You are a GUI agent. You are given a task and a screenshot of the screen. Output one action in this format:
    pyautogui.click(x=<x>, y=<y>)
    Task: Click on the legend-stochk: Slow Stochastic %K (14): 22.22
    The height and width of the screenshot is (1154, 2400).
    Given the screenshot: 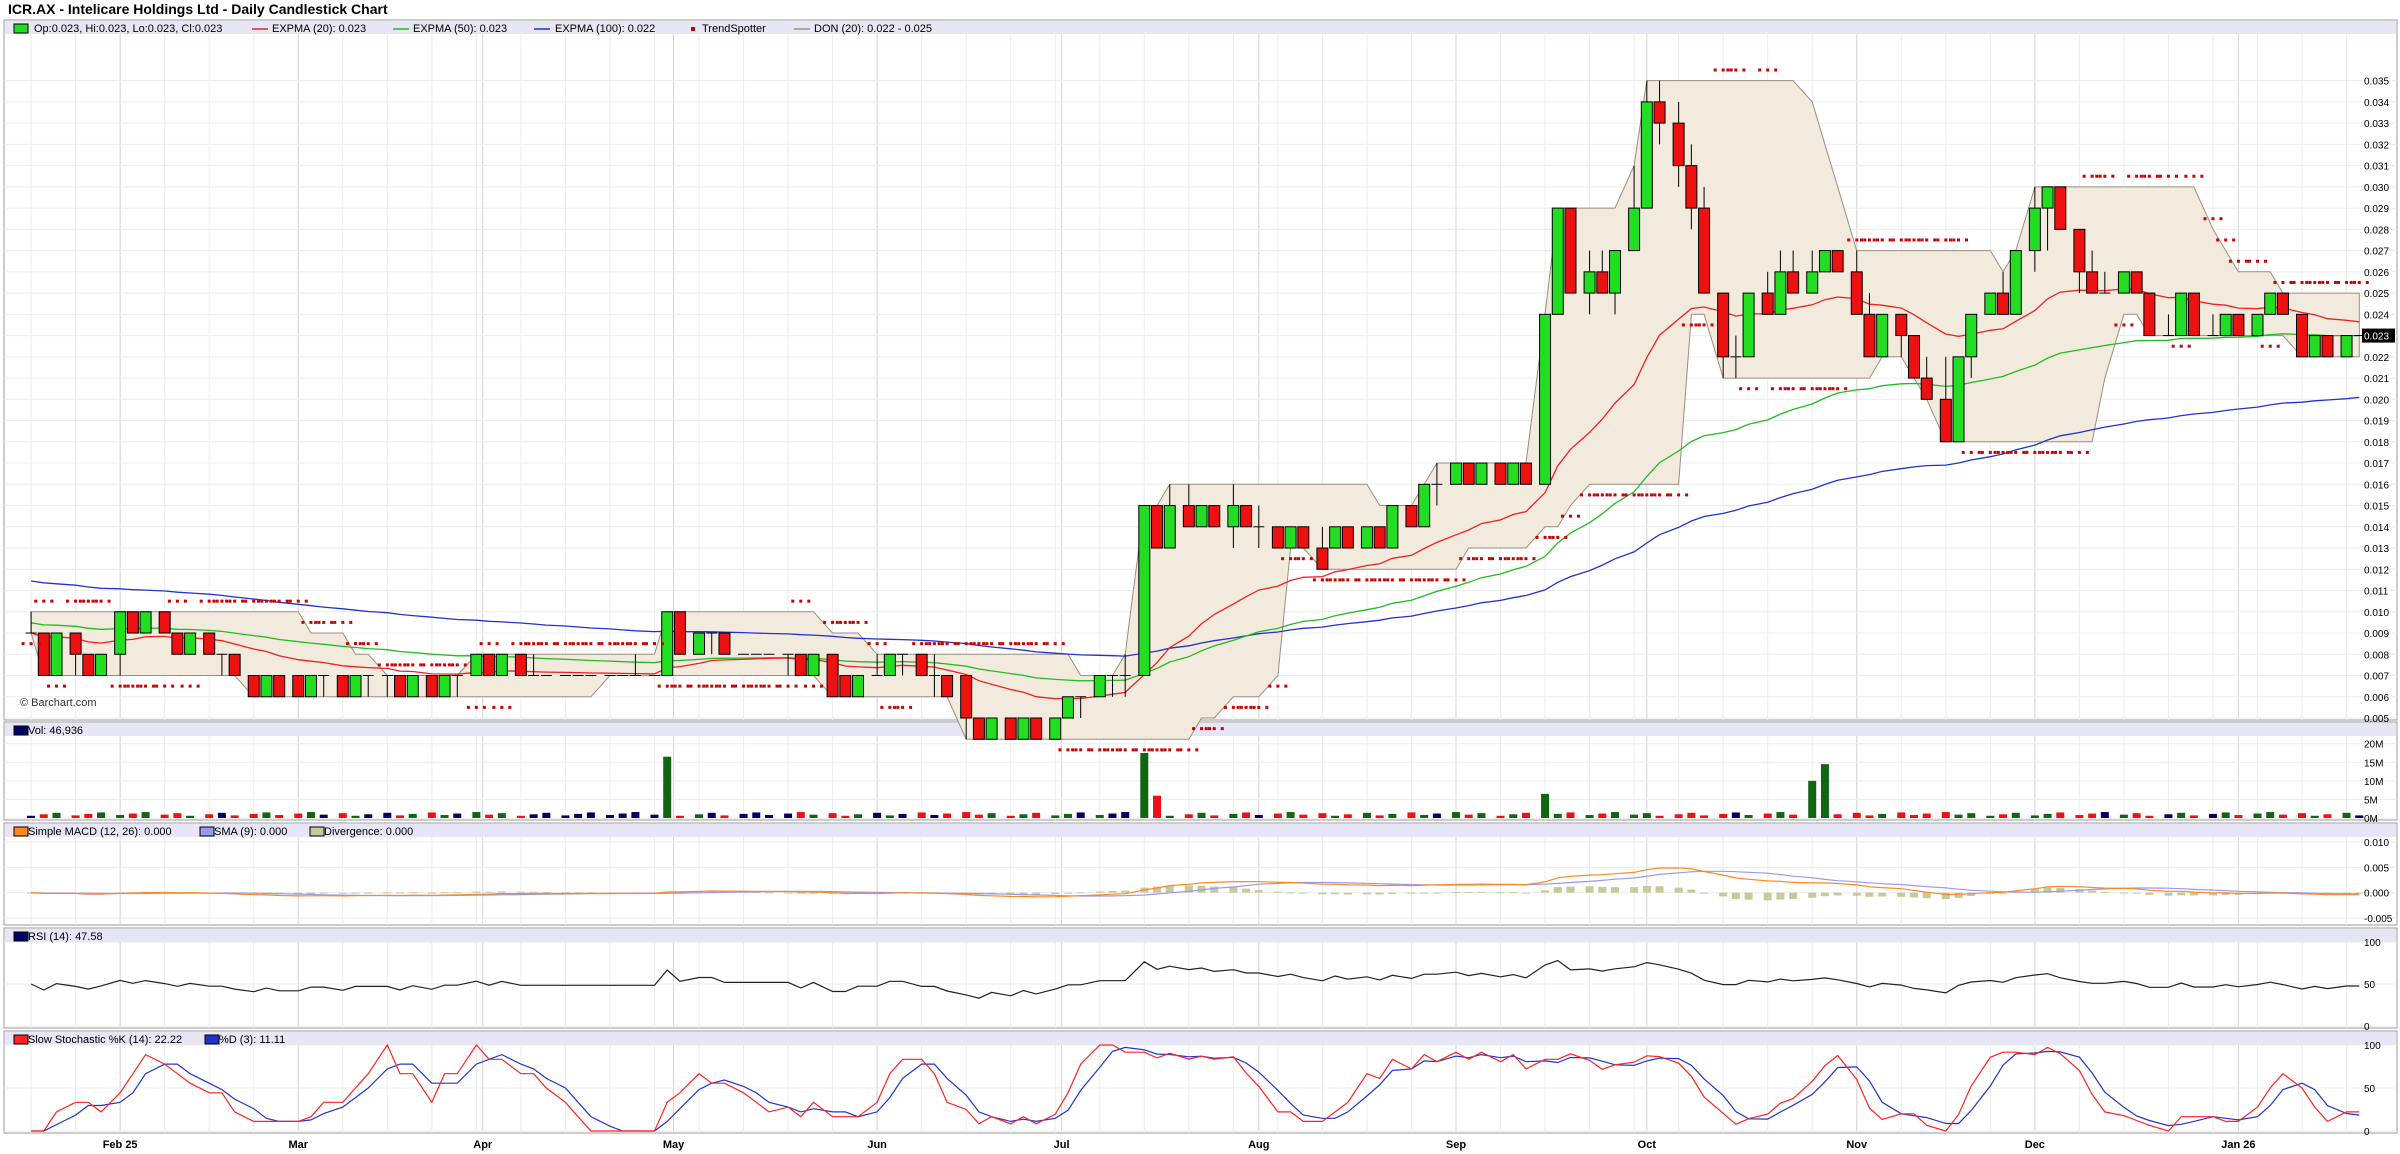 What is the action you would take?
    pyautogui.click(x=105, y=1040)
    